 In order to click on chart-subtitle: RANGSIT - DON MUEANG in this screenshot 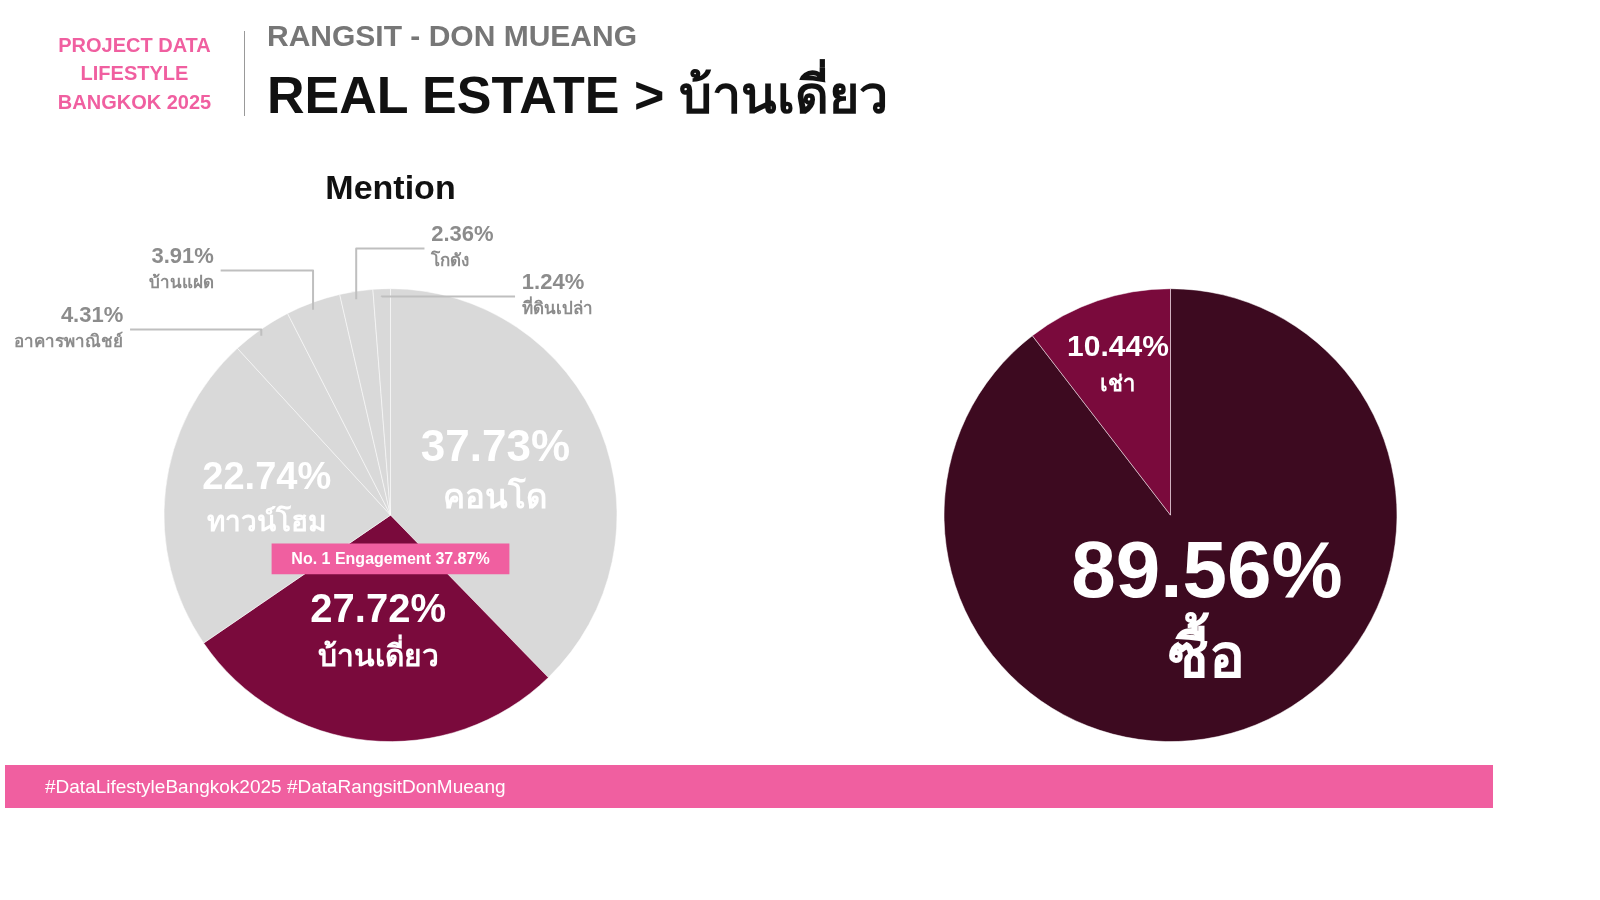, I will do `click(452, 36)`.